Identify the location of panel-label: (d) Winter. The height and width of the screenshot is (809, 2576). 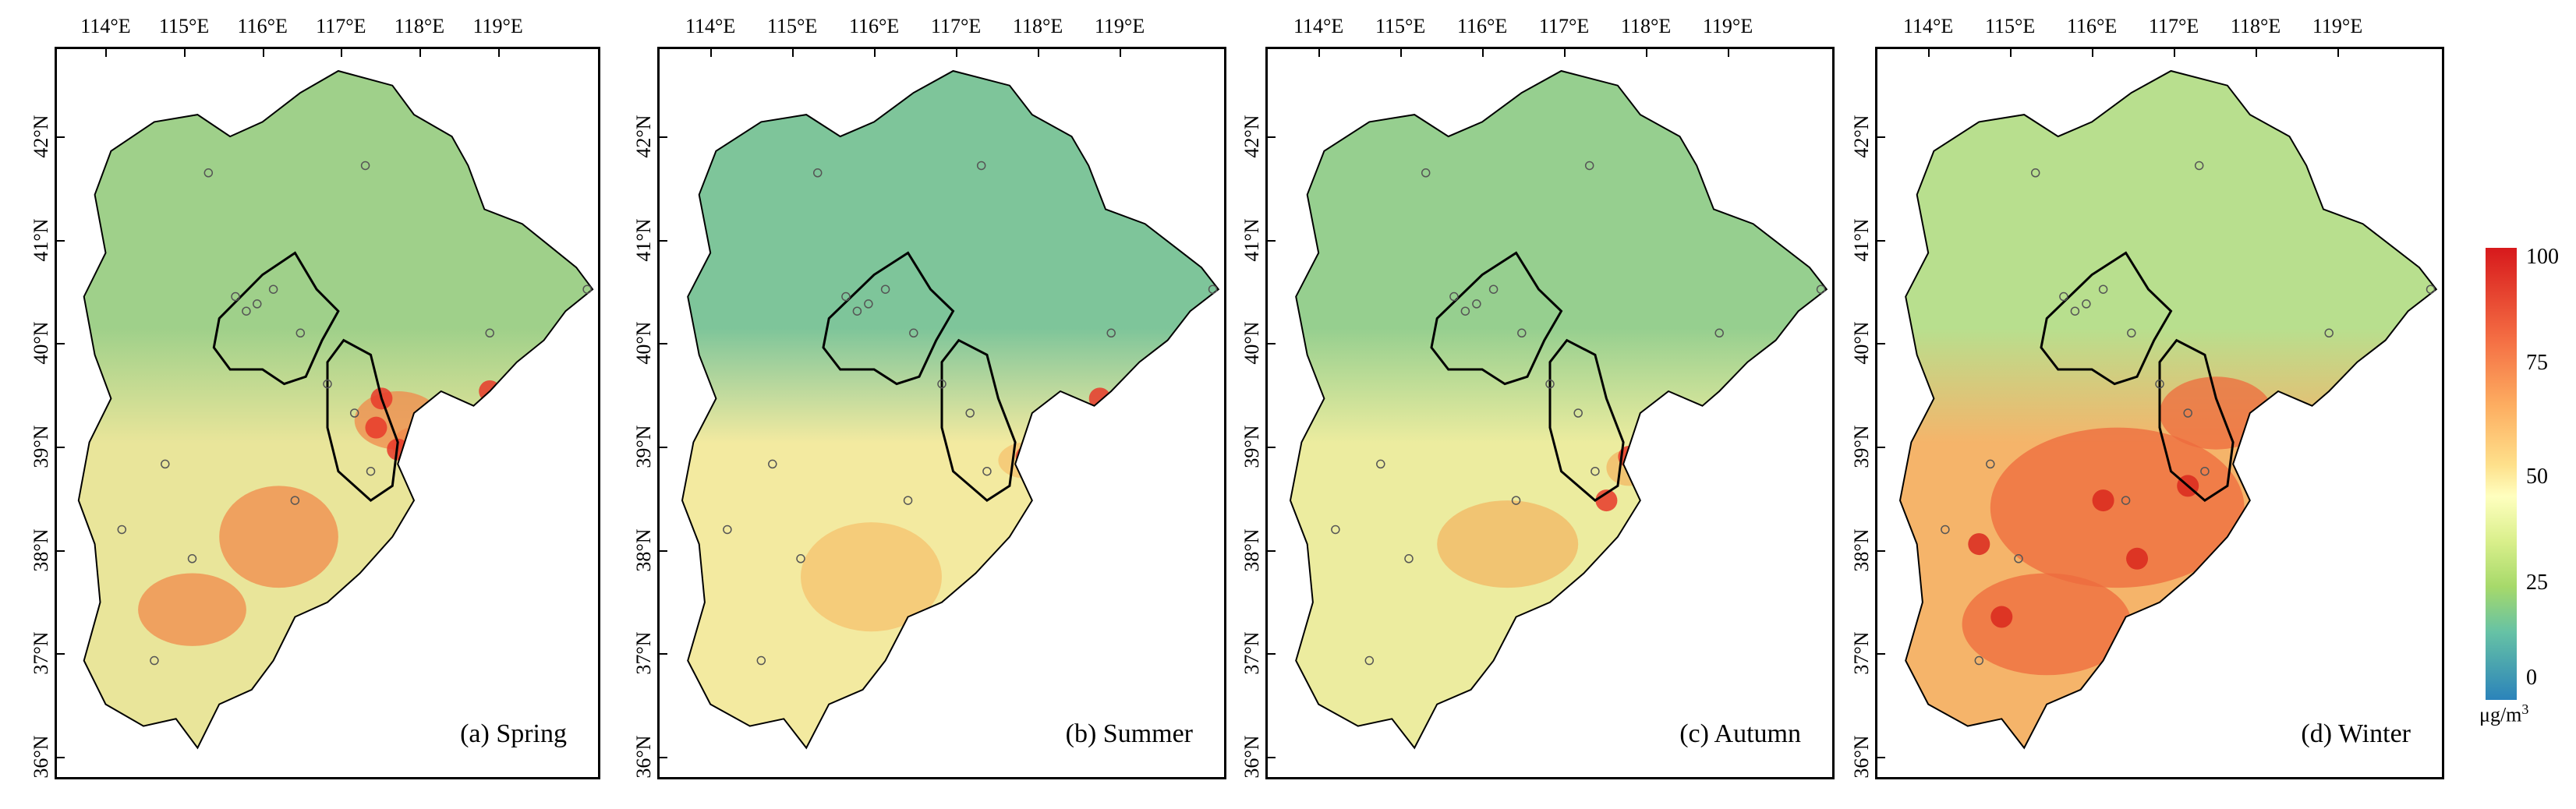
(2356, 733).